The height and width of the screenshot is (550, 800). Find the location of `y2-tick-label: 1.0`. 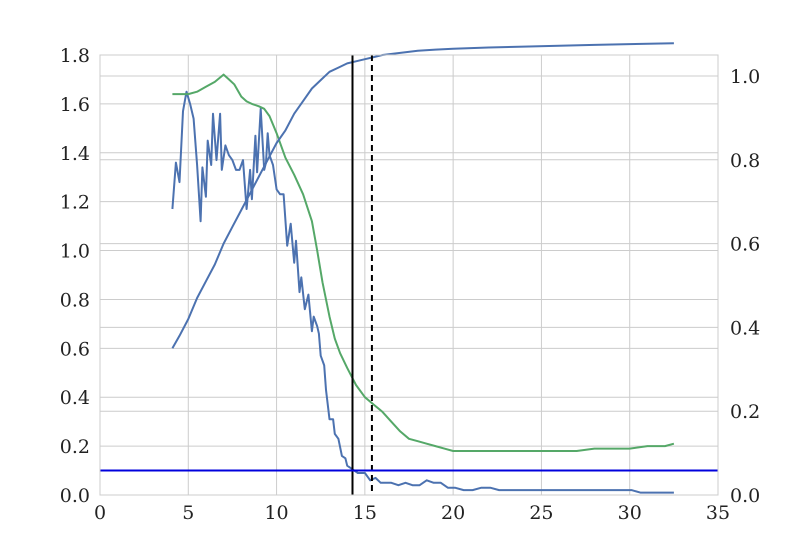

y2-tick-label: 1.0 is located at coordinates (745, 77).